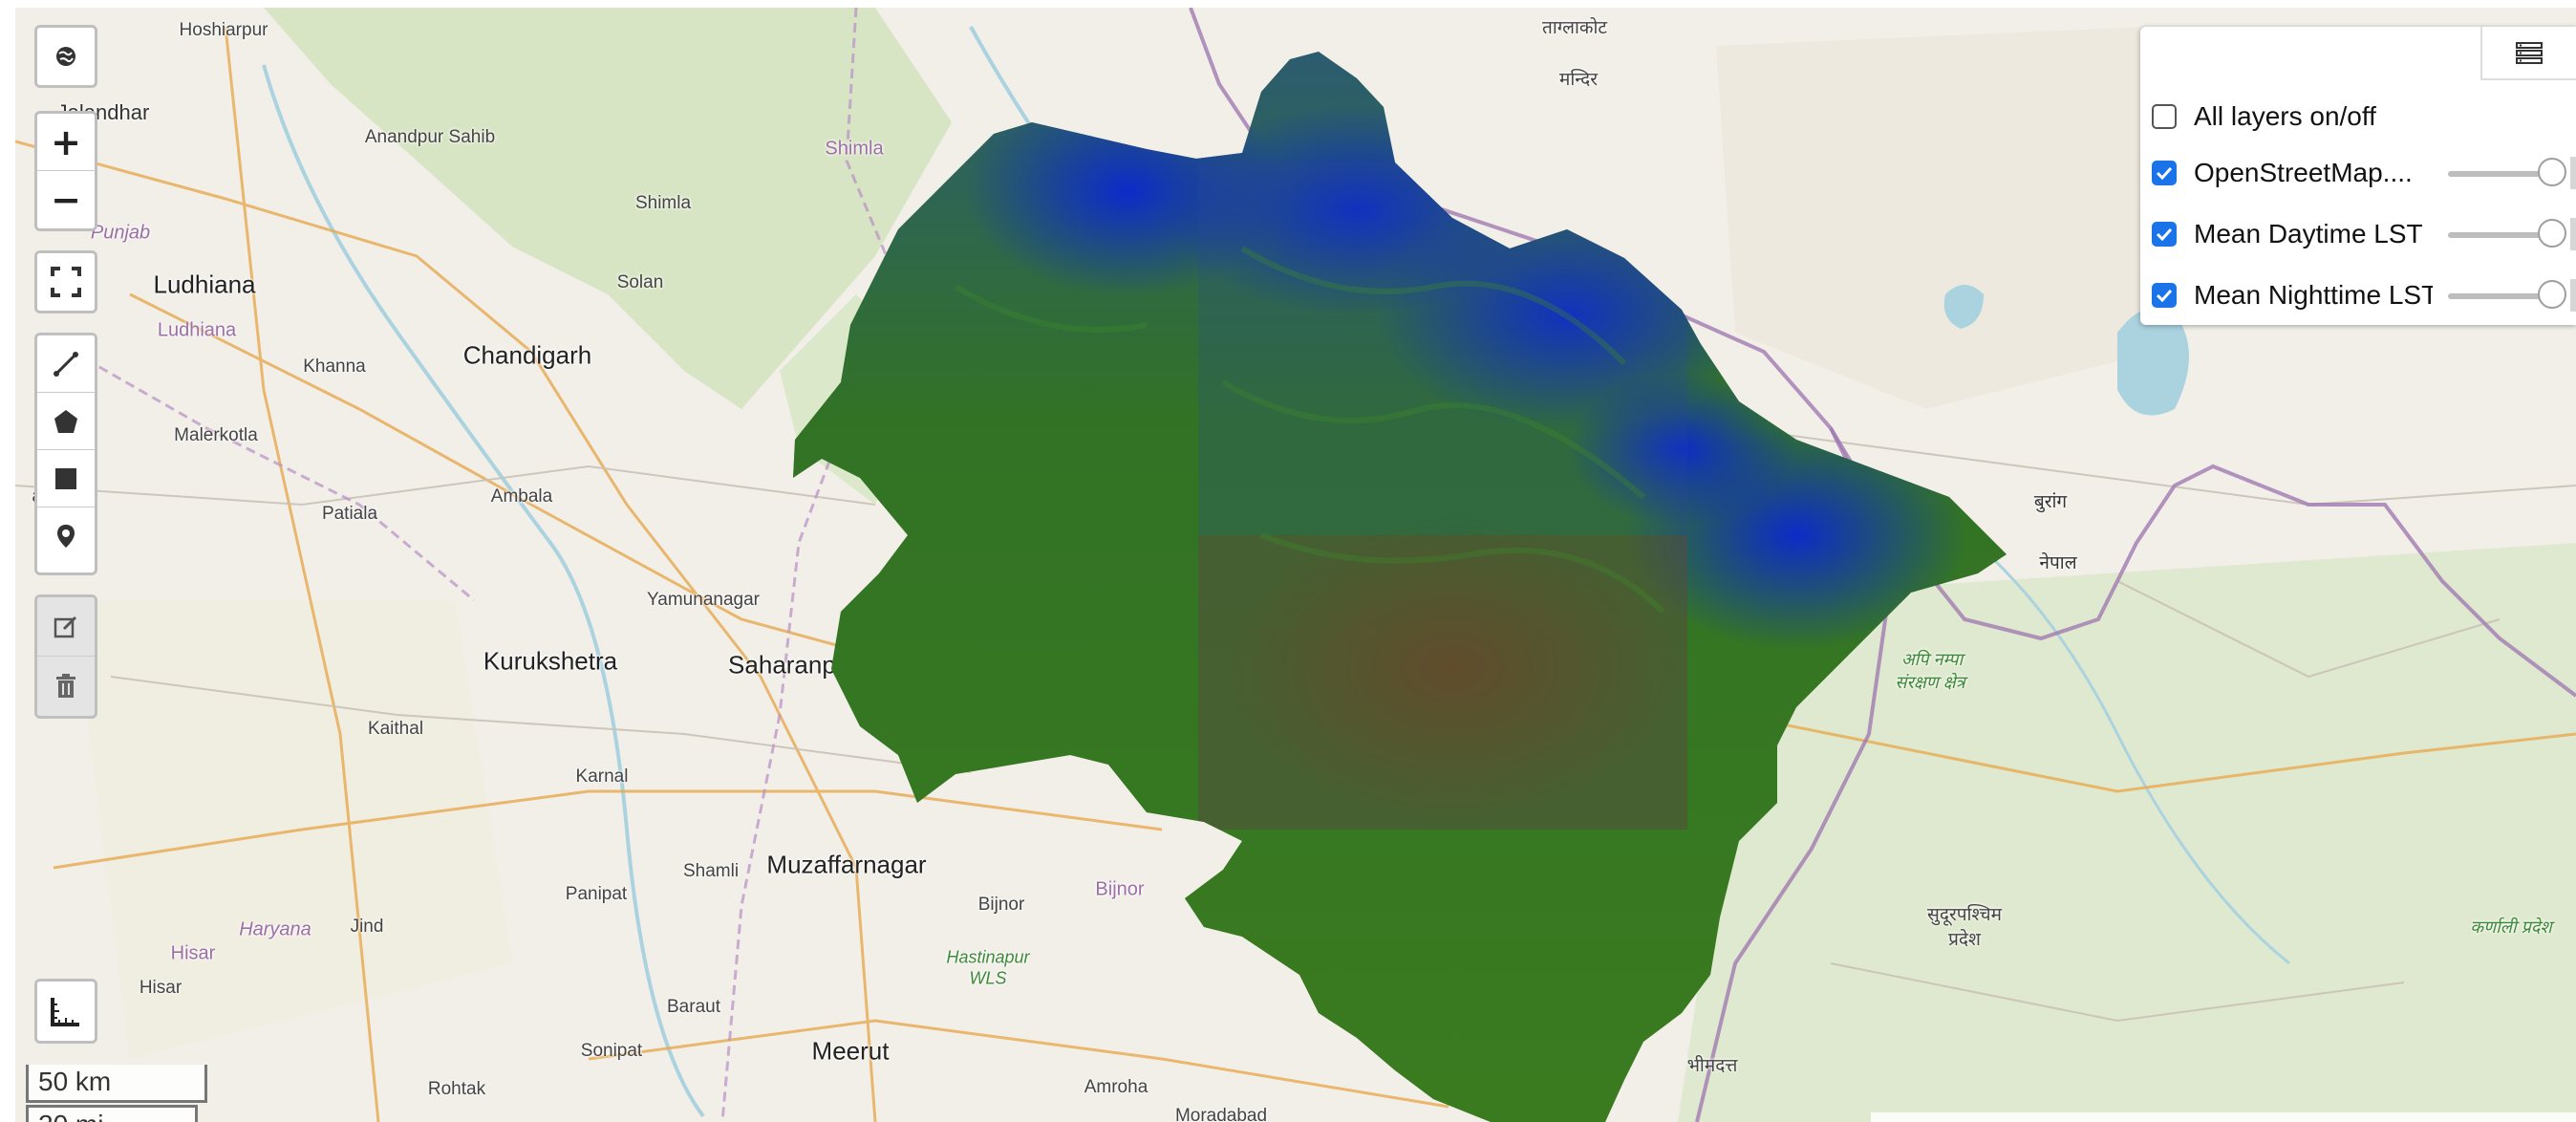 This screenshot has width=2576, height=1122. I want to click on layer-row-nighttime-lst: Mean Nighttime LST, so click(2364, 295).